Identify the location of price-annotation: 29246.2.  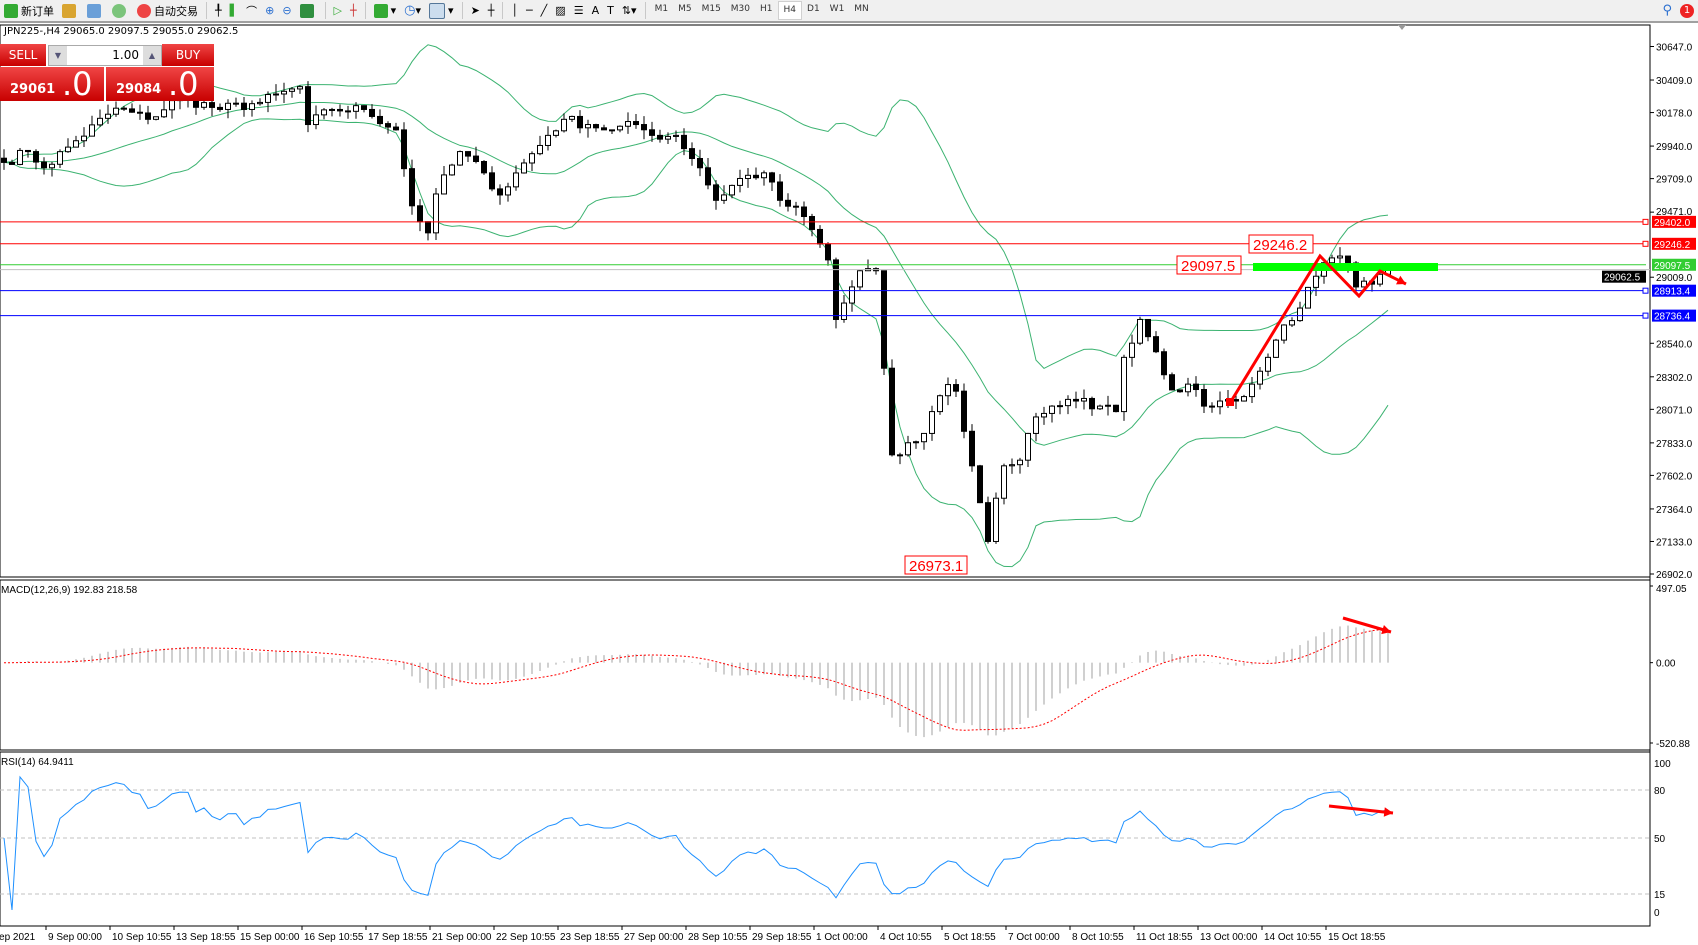
(1280, 245).